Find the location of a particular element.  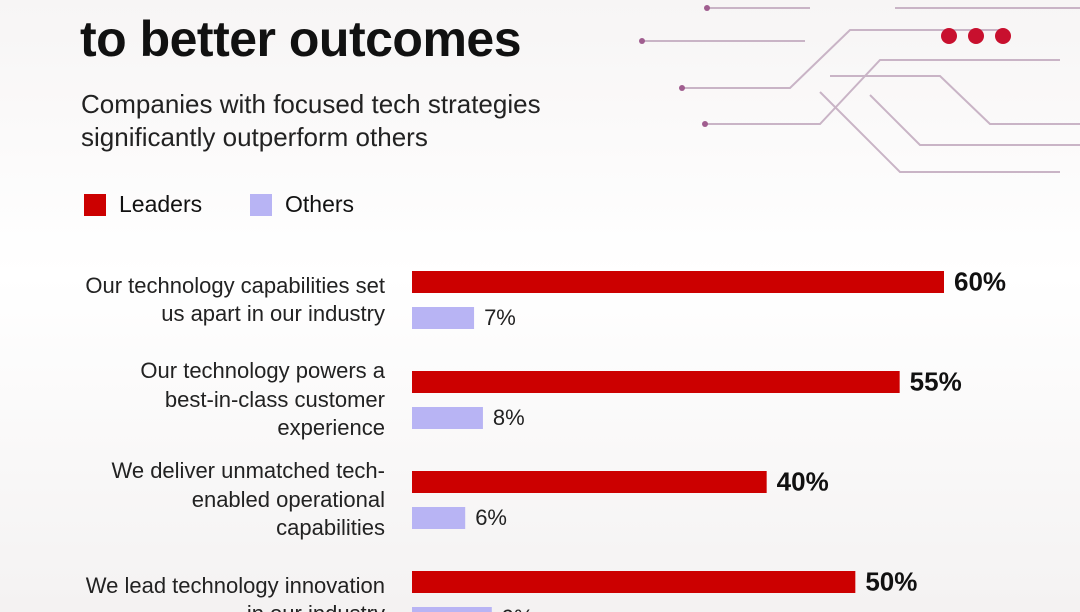

value-label: 55% is located at coordinates (935, 381).